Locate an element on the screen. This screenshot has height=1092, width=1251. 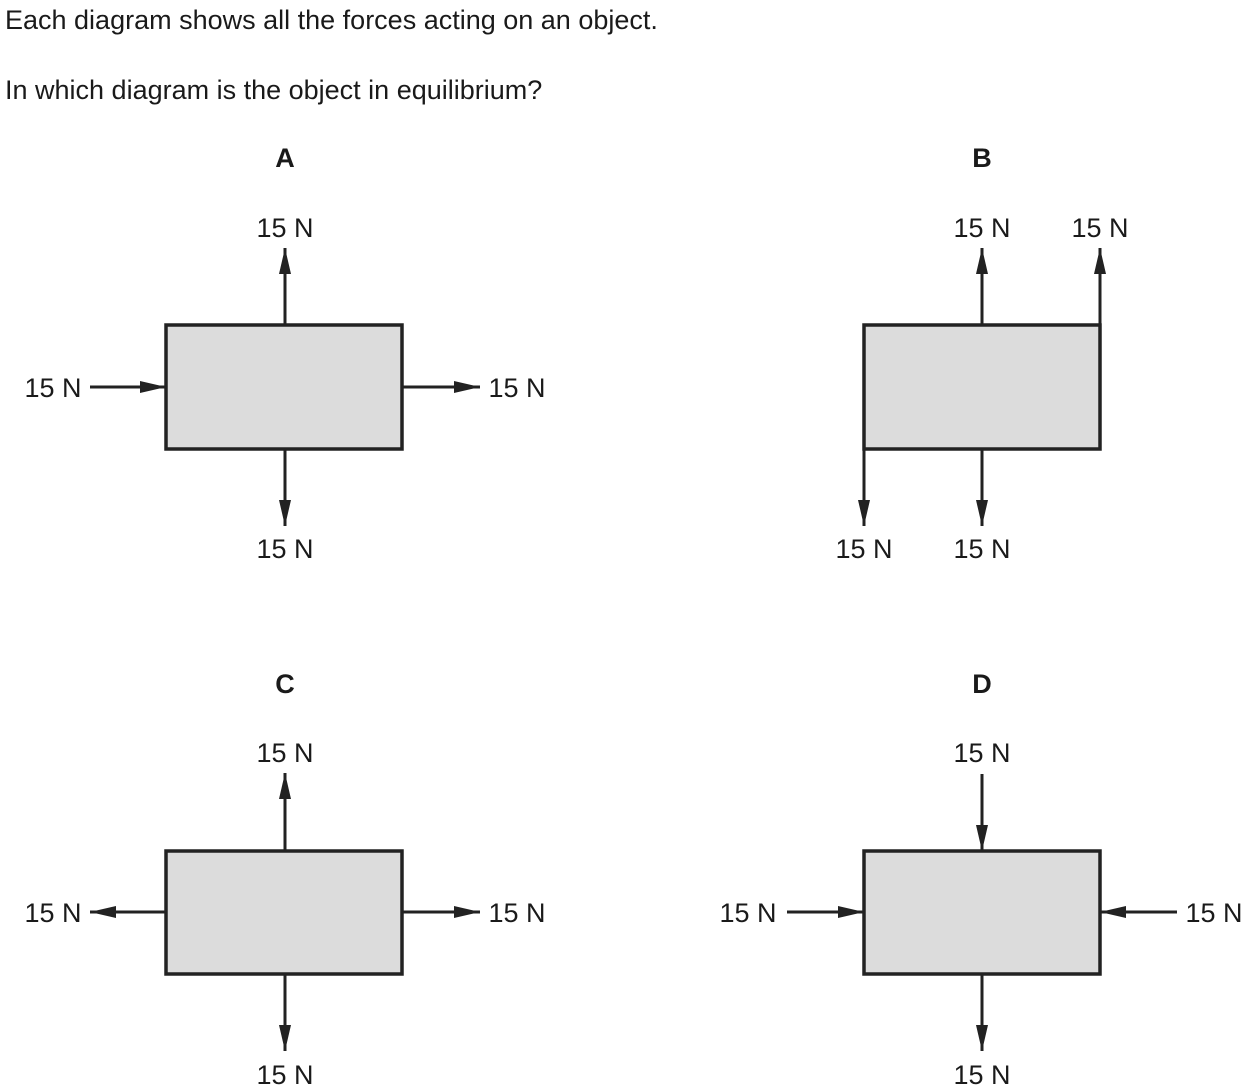
diagram-d-label-top: 15 N is located at coordinates (981, 753).